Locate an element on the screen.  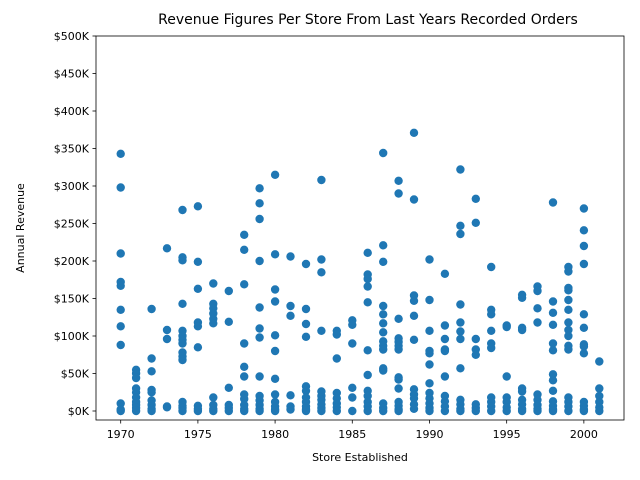
x-tick-label: 1985 is located at coordinates (352, 434).